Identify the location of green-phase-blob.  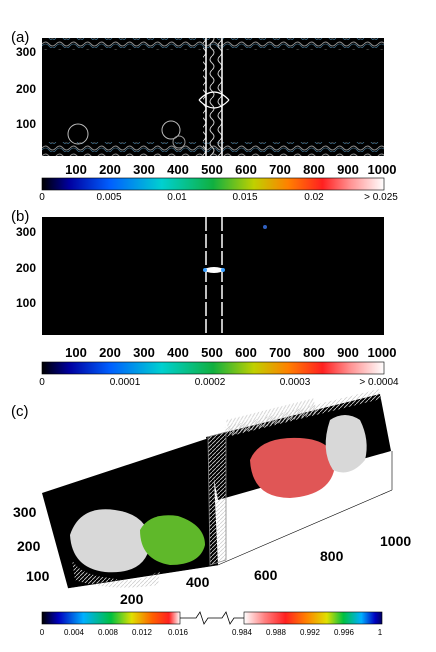
(172, 540).